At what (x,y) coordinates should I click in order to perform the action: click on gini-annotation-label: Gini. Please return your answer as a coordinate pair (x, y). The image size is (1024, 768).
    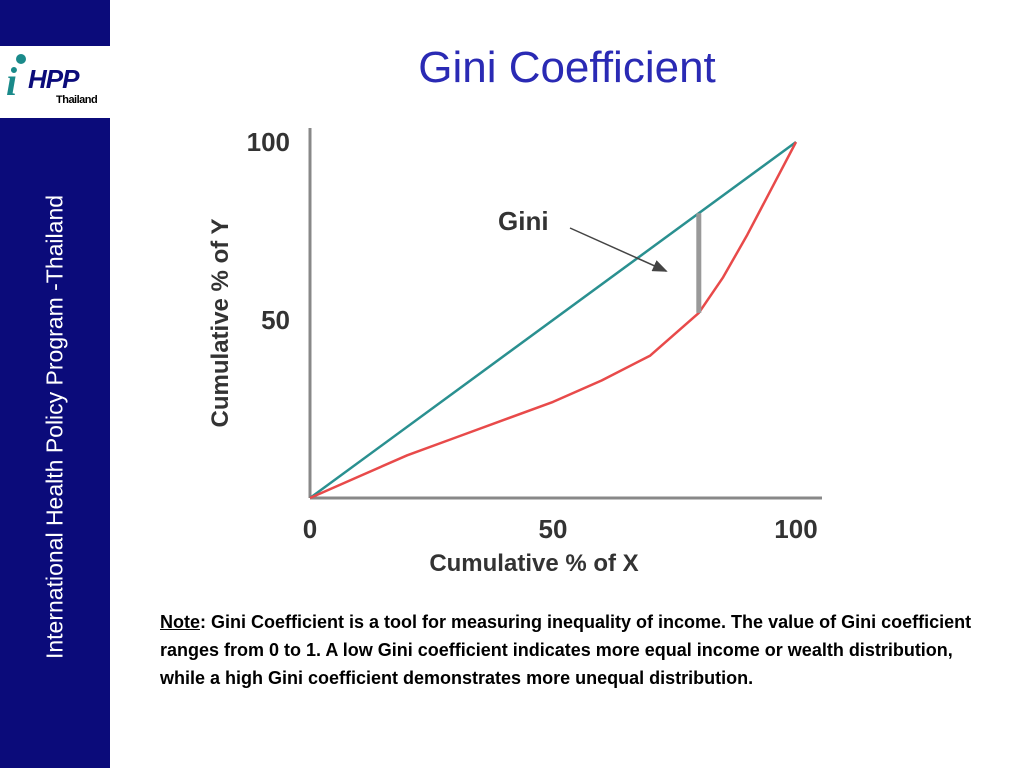
    Looking at the image, I should click on (523, 221).